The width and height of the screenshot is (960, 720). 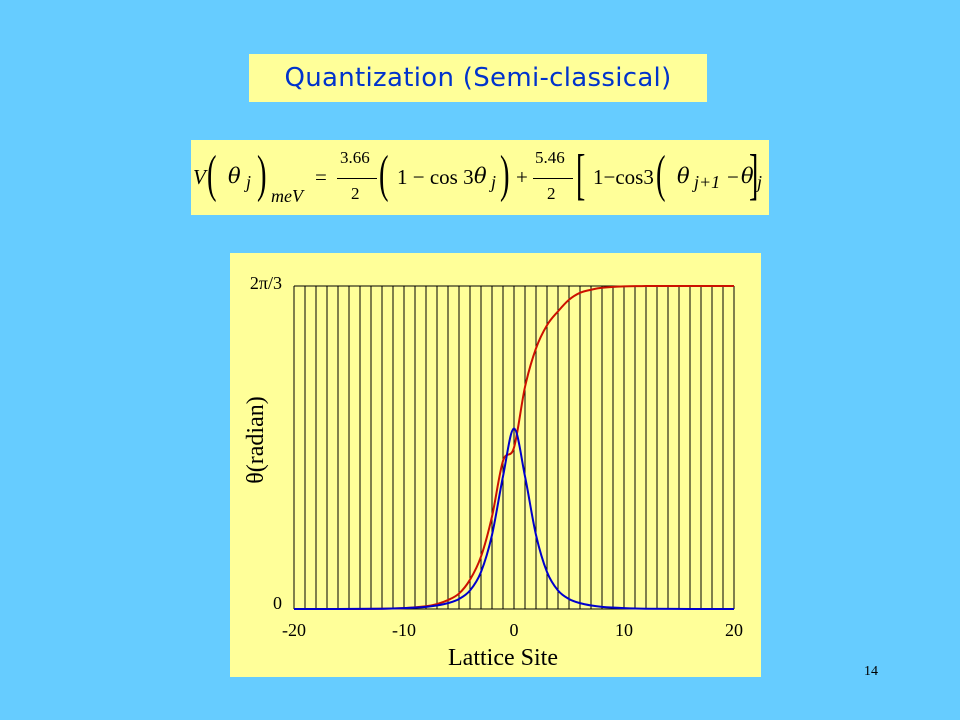 I want to click on formula-v: V, so click(x=199, y=177).